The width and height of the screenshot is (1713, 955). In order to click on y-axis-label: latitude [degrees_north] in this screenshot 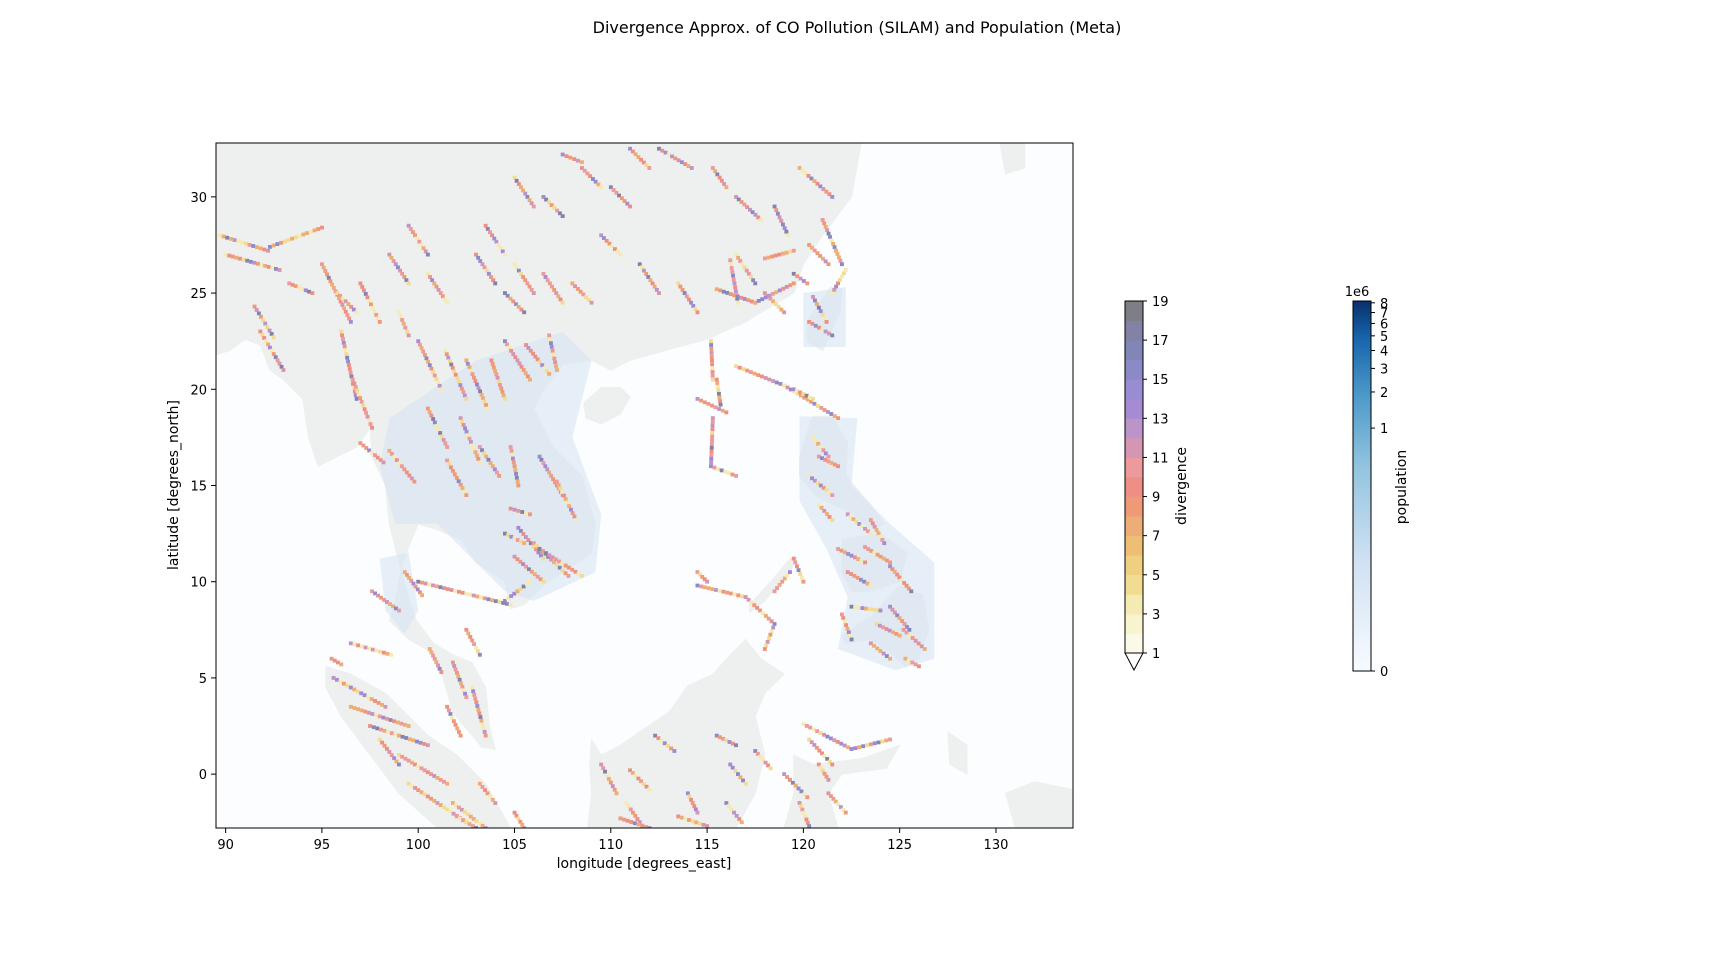, I will do `click(174, 485)`.